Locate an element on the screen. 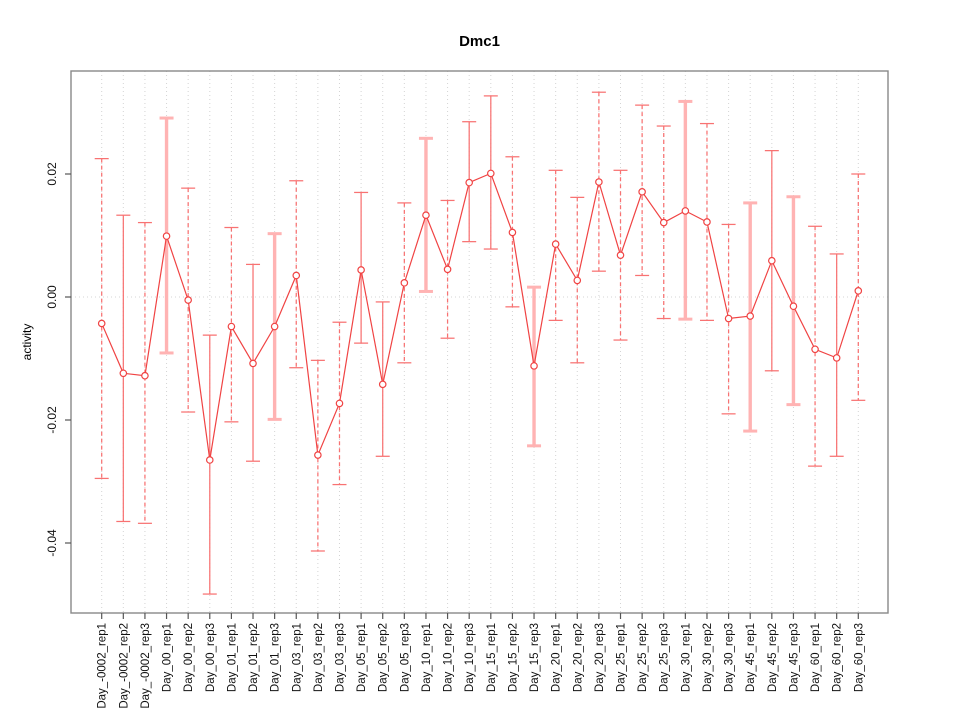 Image resolution: width=960 pixels, height=720 pixels. y-tick-label: -0.02 is located at coordinates (52, 420).